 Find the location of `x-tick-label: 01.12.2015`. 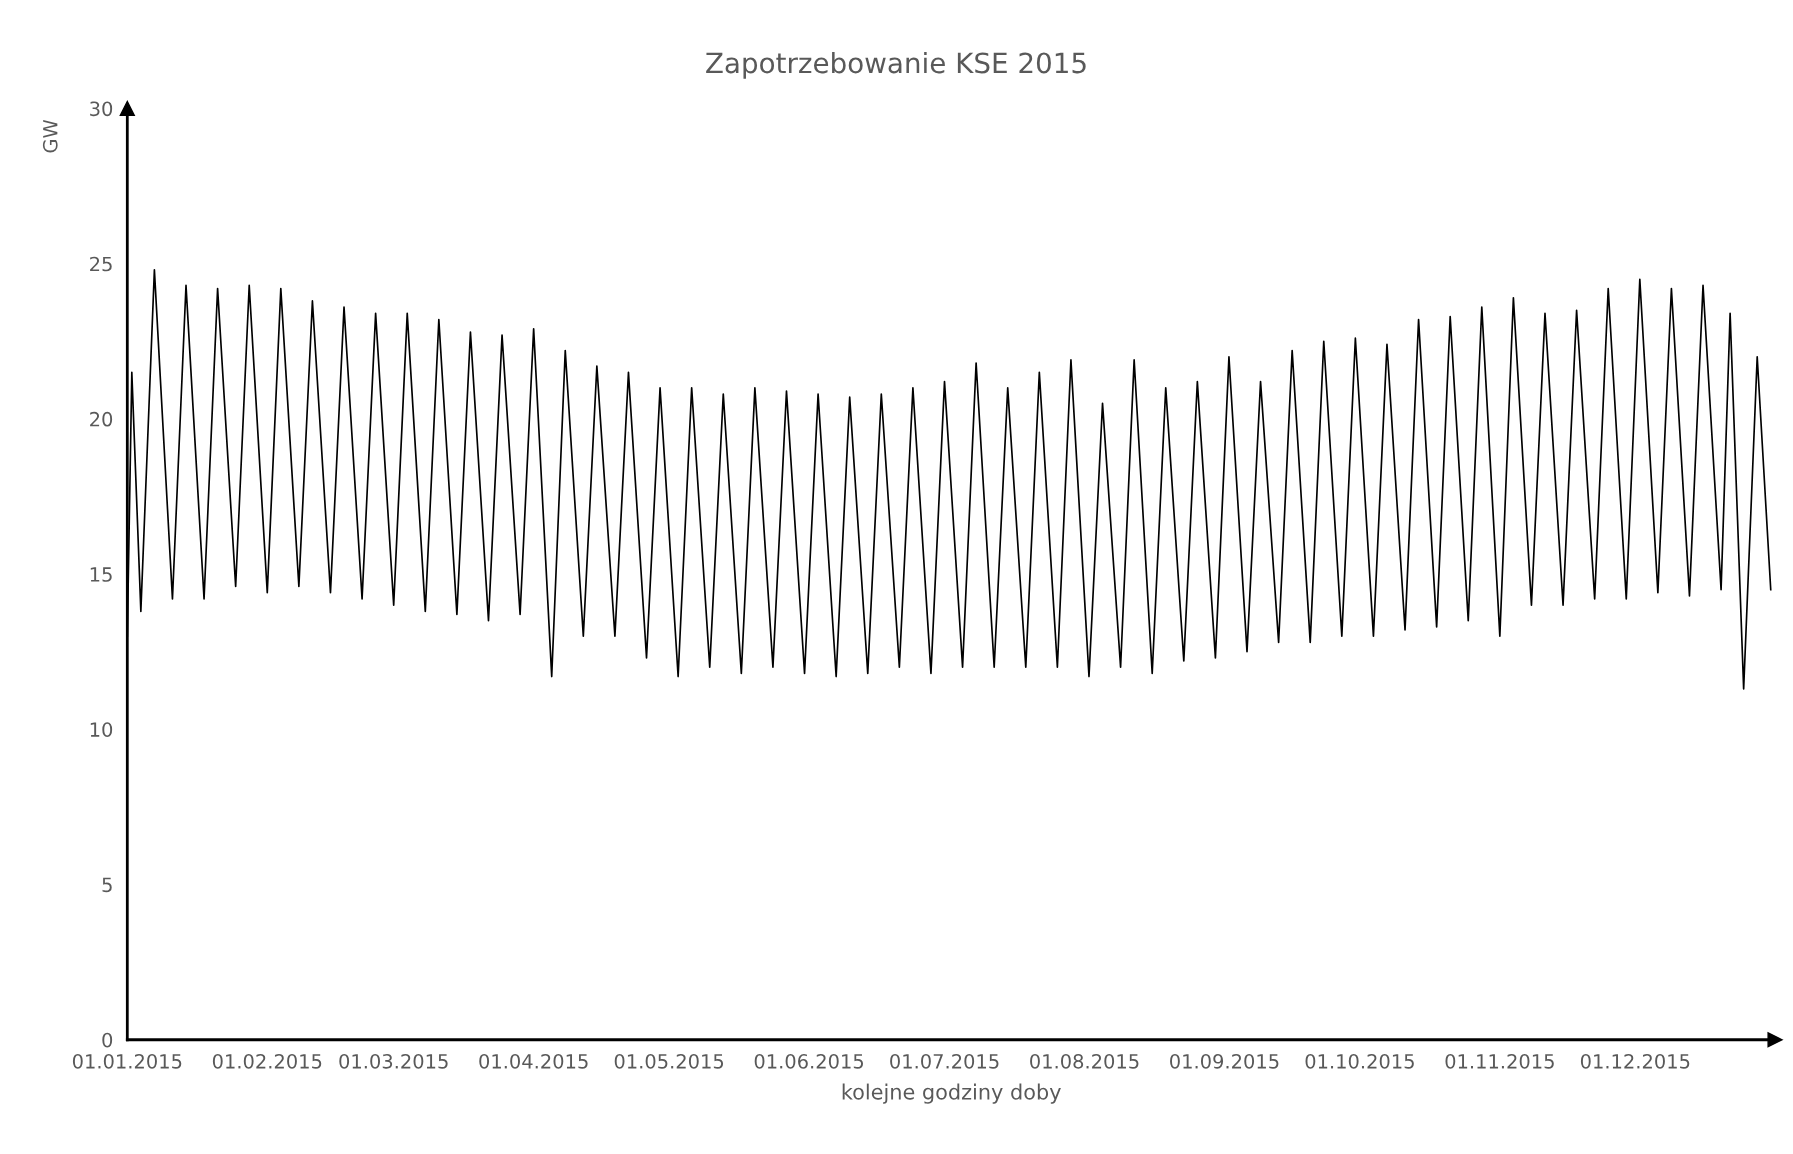

x-tick-label: 01.12.2015 is located at coordinates (1635, 1061).